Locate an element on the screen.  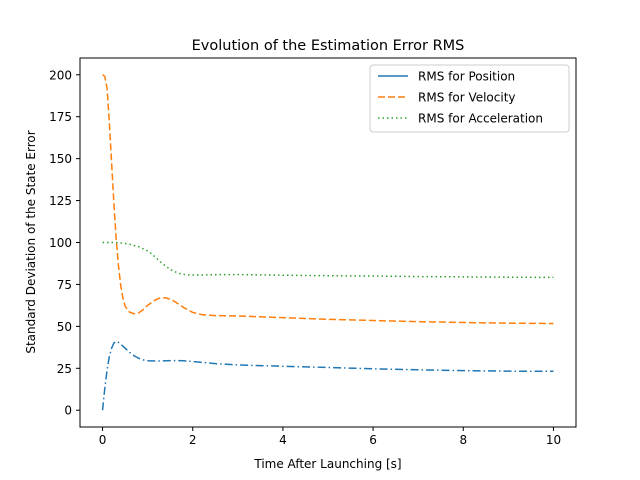
x-tick-label: 10 is located at coordinates (553, 440).